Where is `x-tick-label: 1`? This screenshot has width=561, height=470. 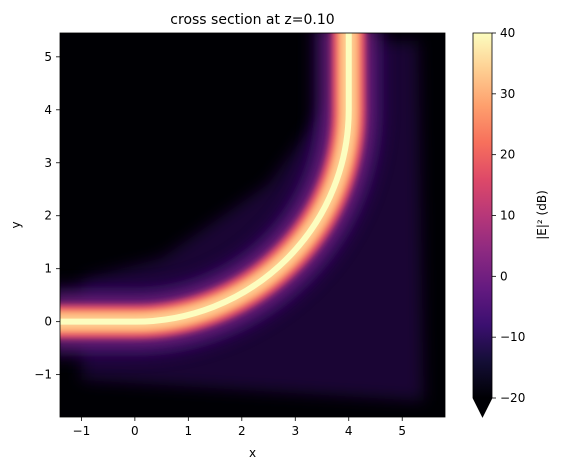
x-tick-label: 1 is located at coordinates (189, 431).